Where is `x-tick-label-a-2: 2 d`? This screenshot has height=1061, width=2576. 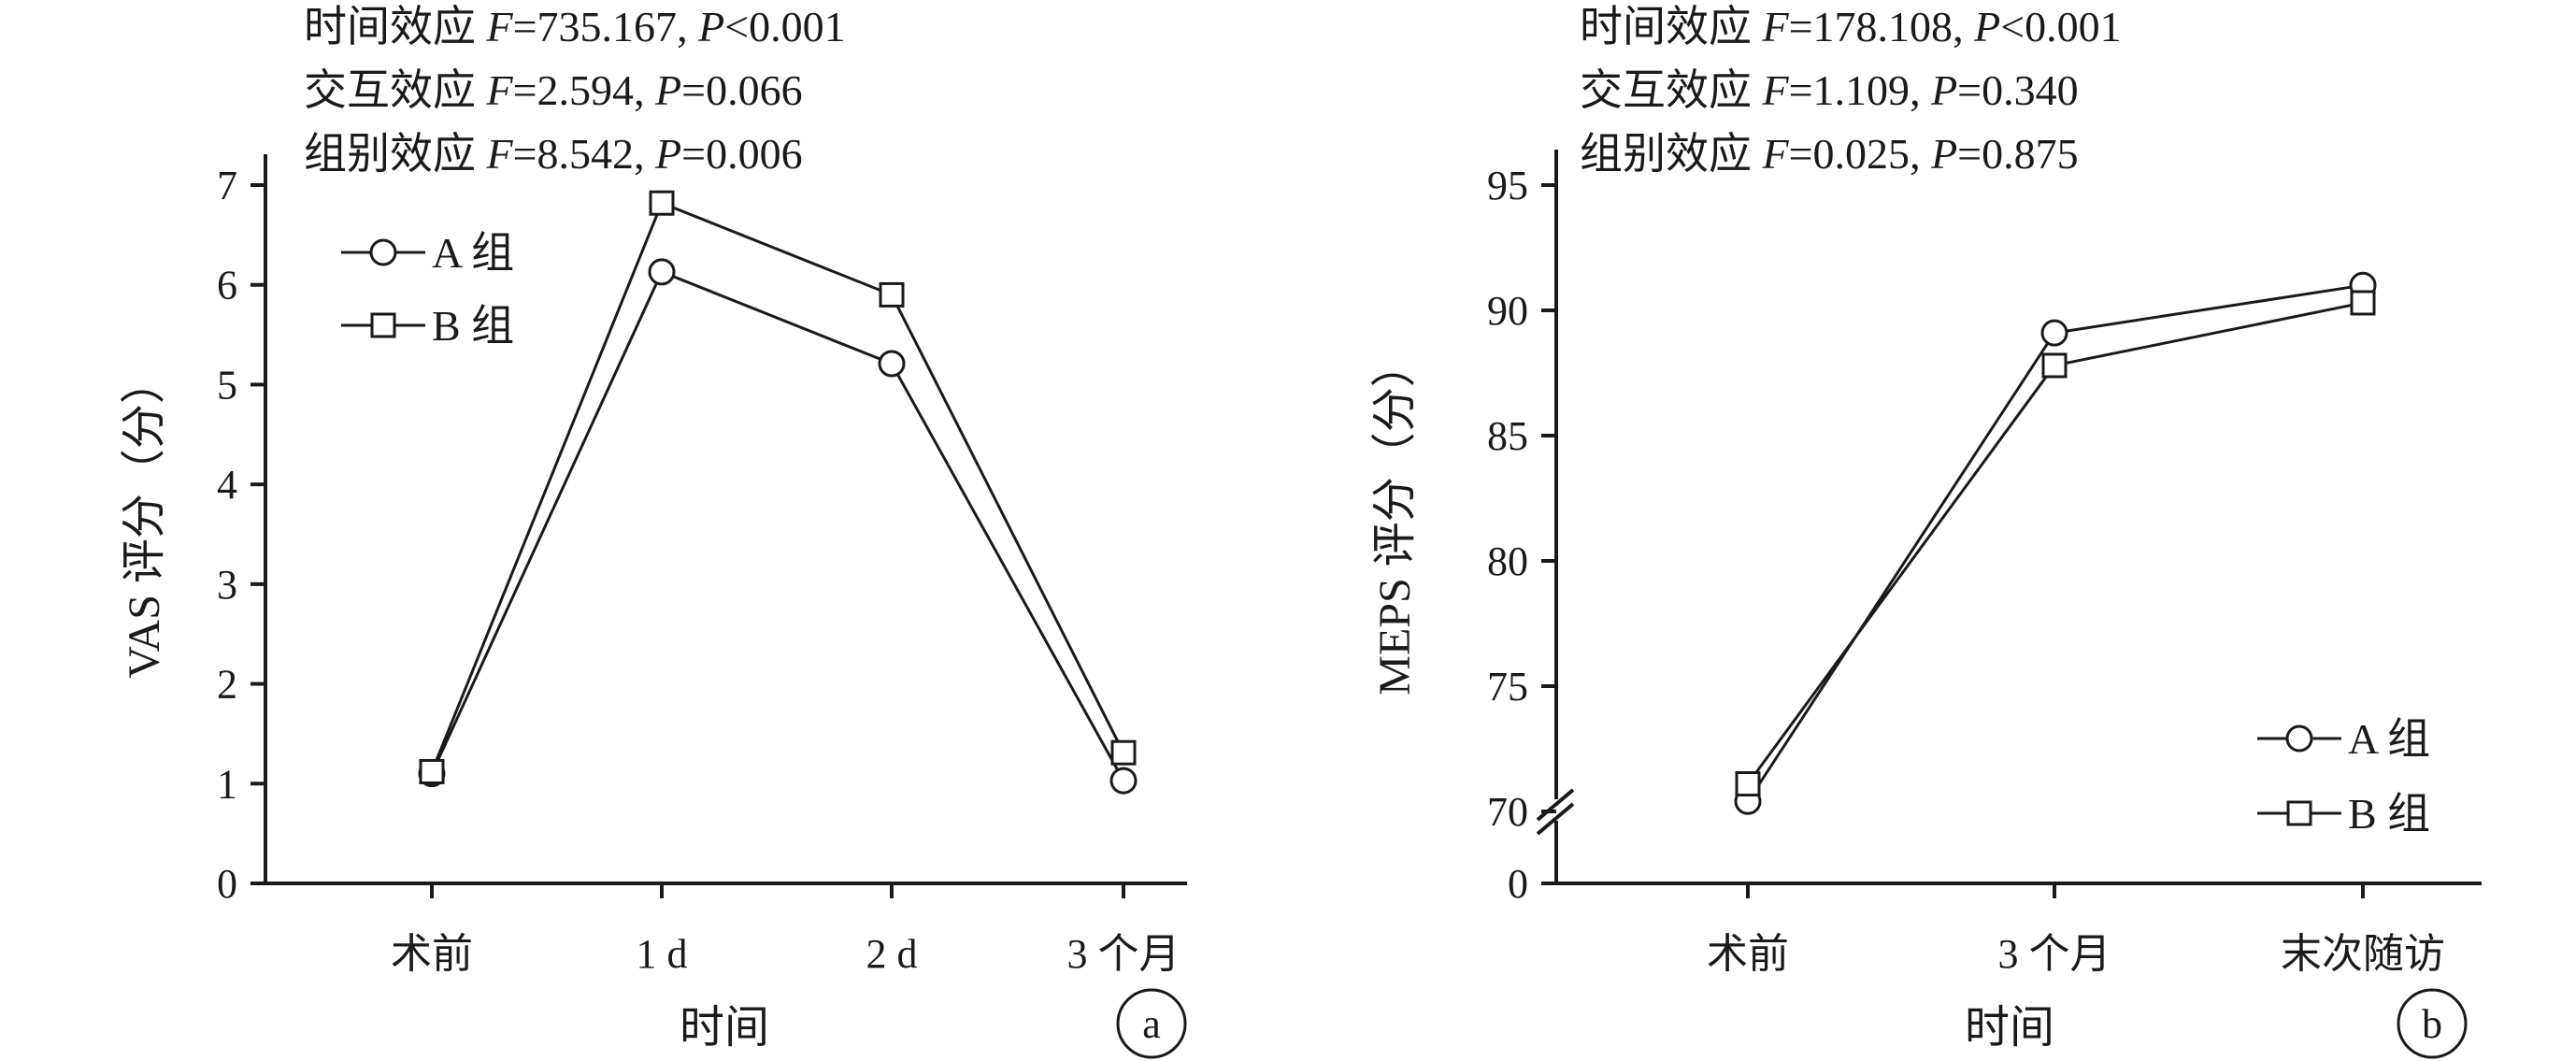
x-tick-label-a-2: 2 d is located at coordinates (892, 954).